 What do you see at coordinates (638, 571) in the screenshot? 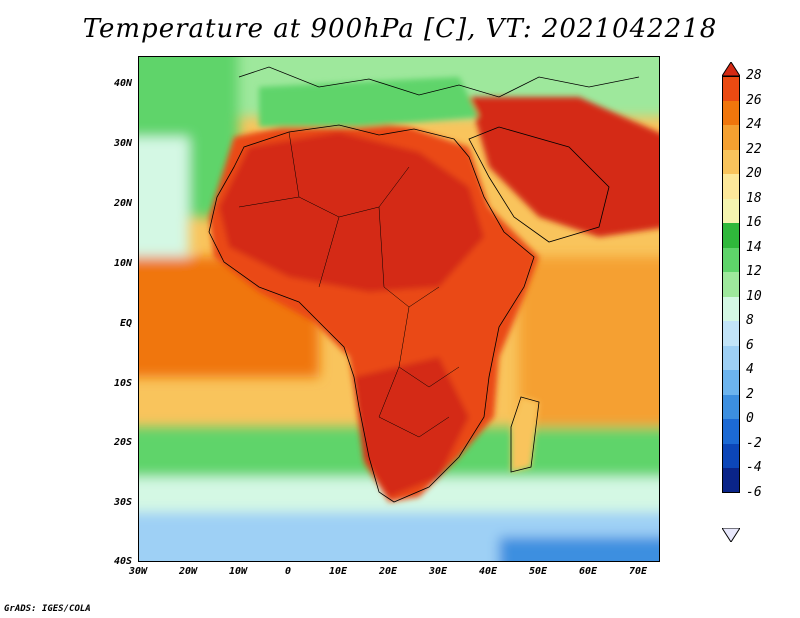
I see `lon-label: 70E` at bounding box center [638, 571].